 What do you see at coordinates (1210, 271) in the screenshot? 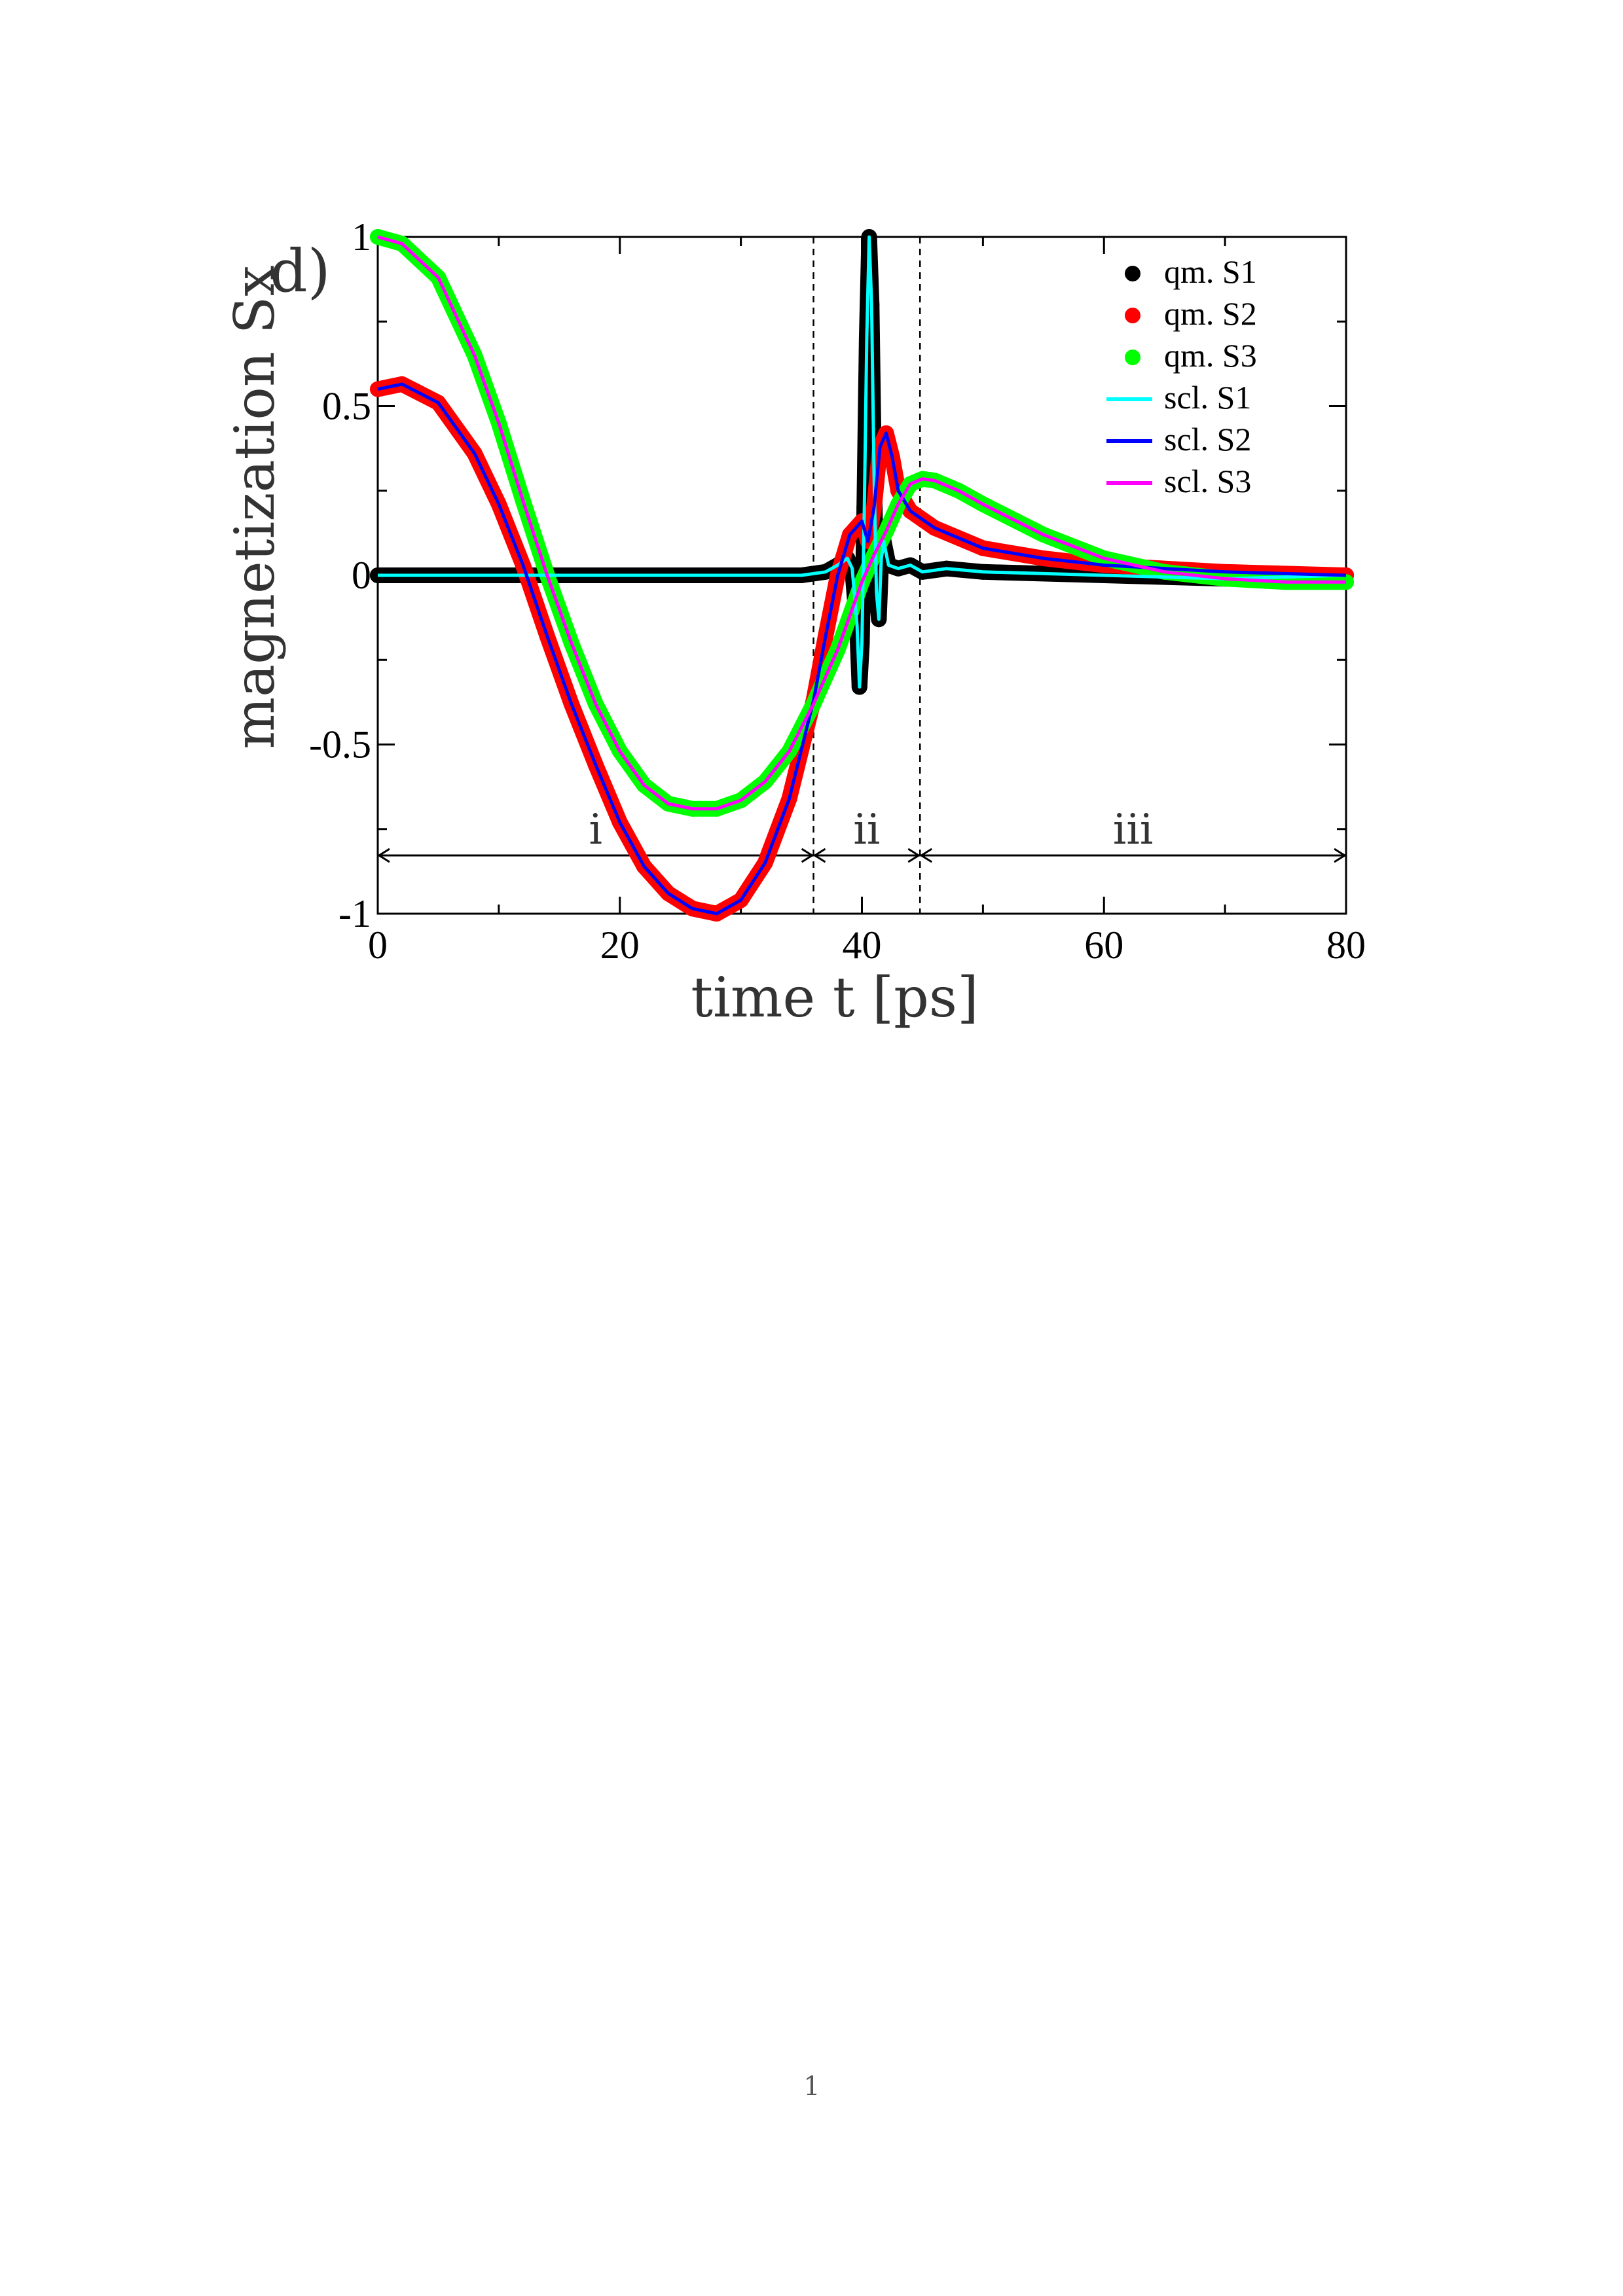
I see `legend-entry: qm. S1` at bounding box center [1210, 271].